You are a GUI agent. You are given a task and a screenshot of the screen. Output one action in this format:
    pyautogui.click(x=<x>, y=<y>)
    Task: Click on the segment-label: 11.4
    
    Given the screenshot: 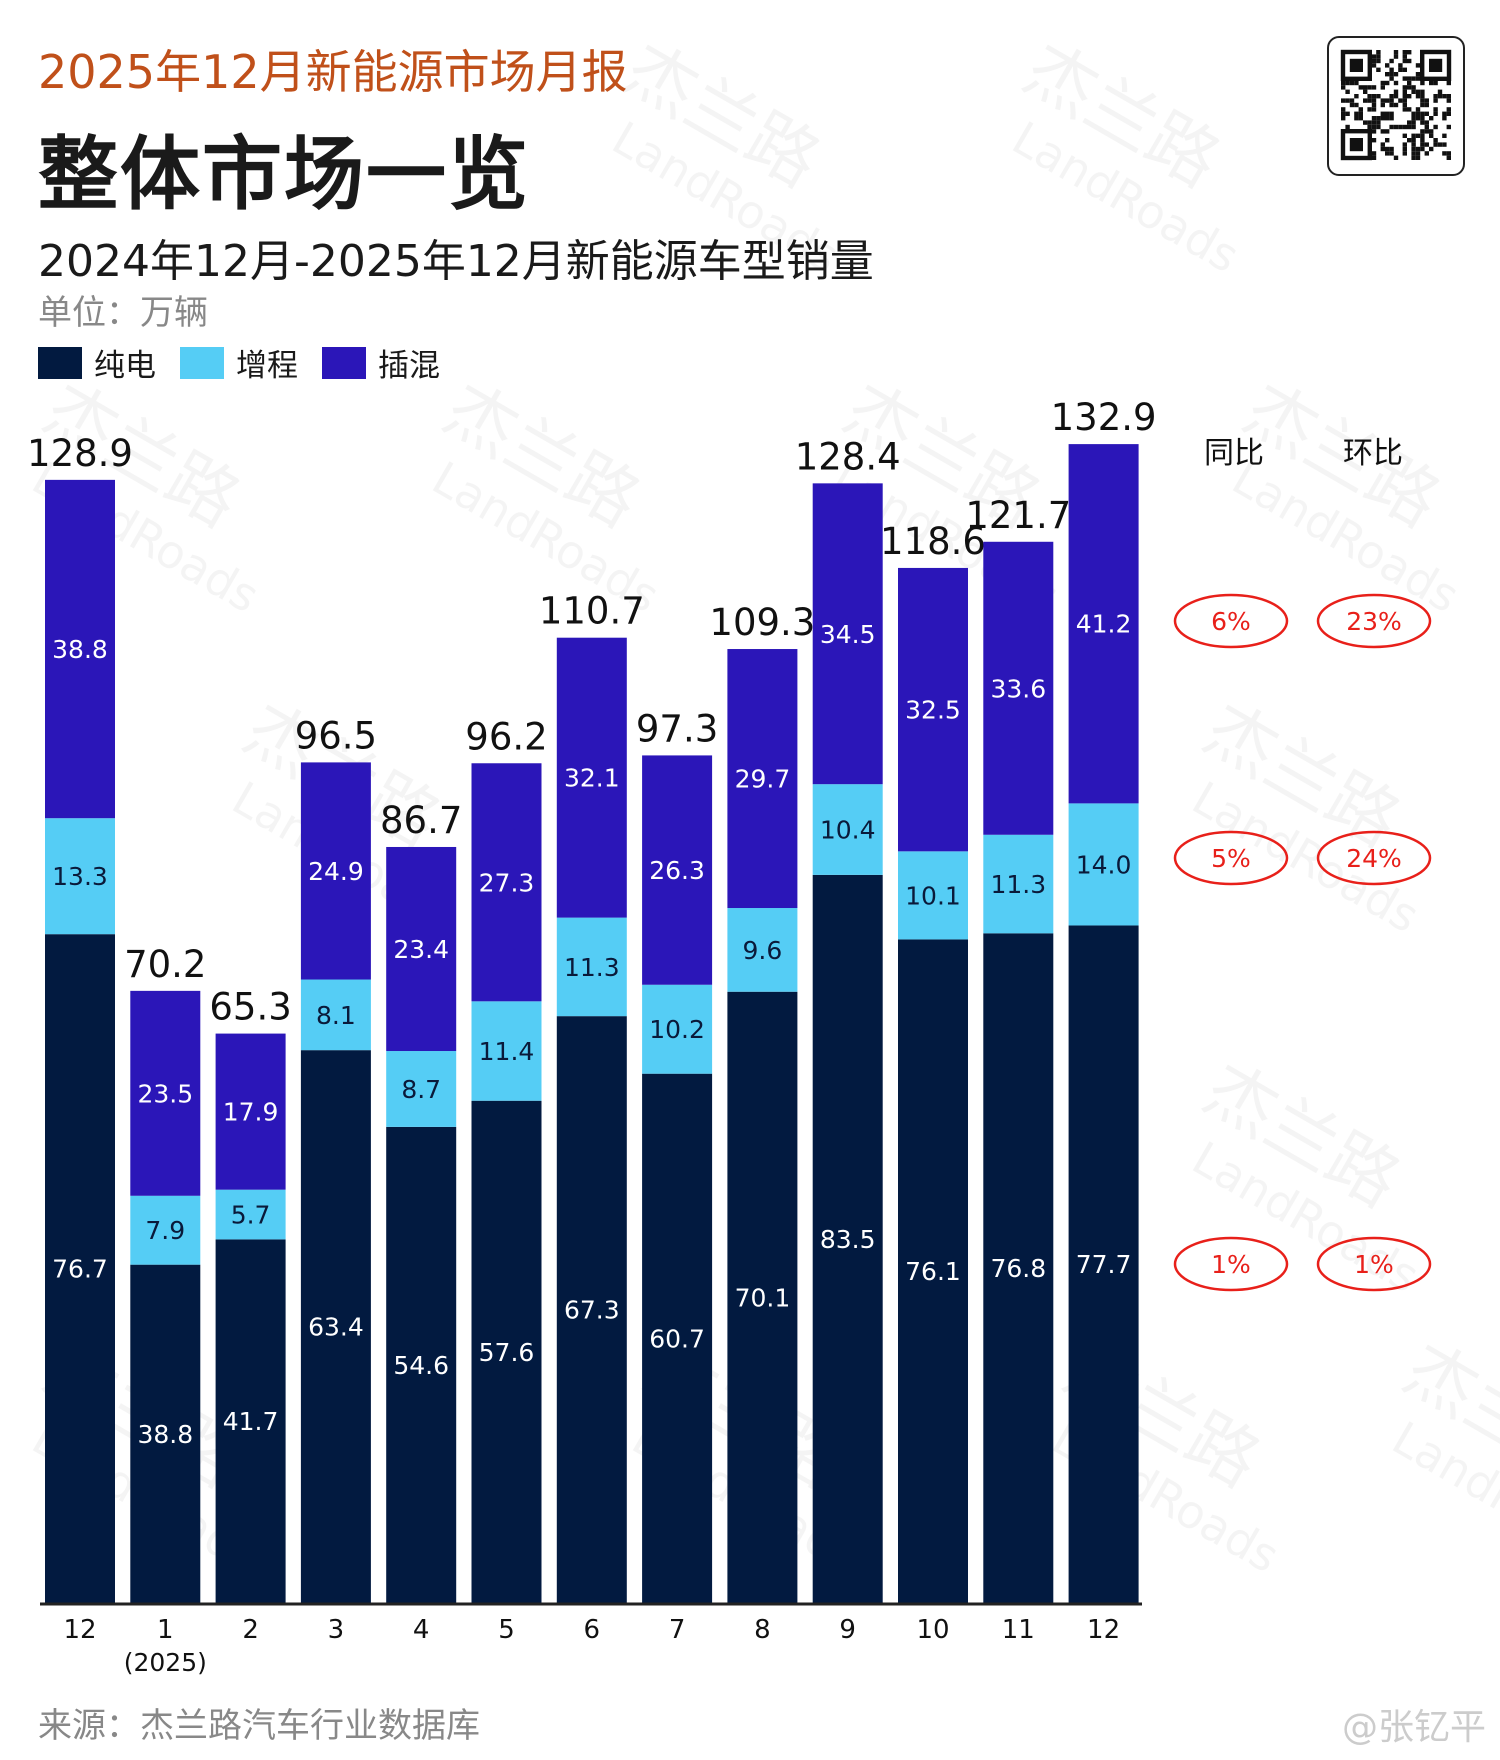 What is the action you would take?
    pyautogui.click(x=507, y=1051)
    